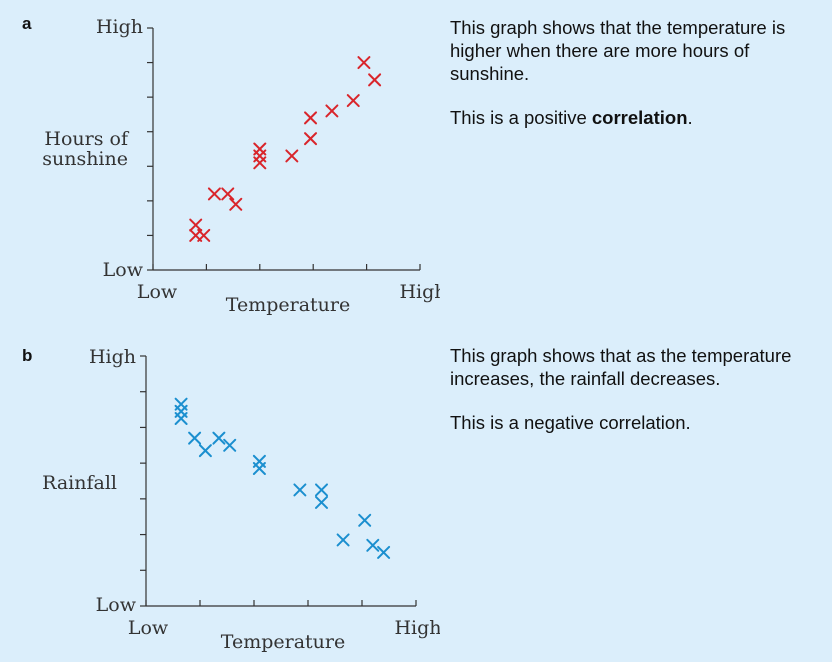 The width and height of the screenshot is (832, 662). What do you see at coordinates (27, 355) in the screenshot?
I see `panel-letter-b: b` at bounding box center [27, 355].